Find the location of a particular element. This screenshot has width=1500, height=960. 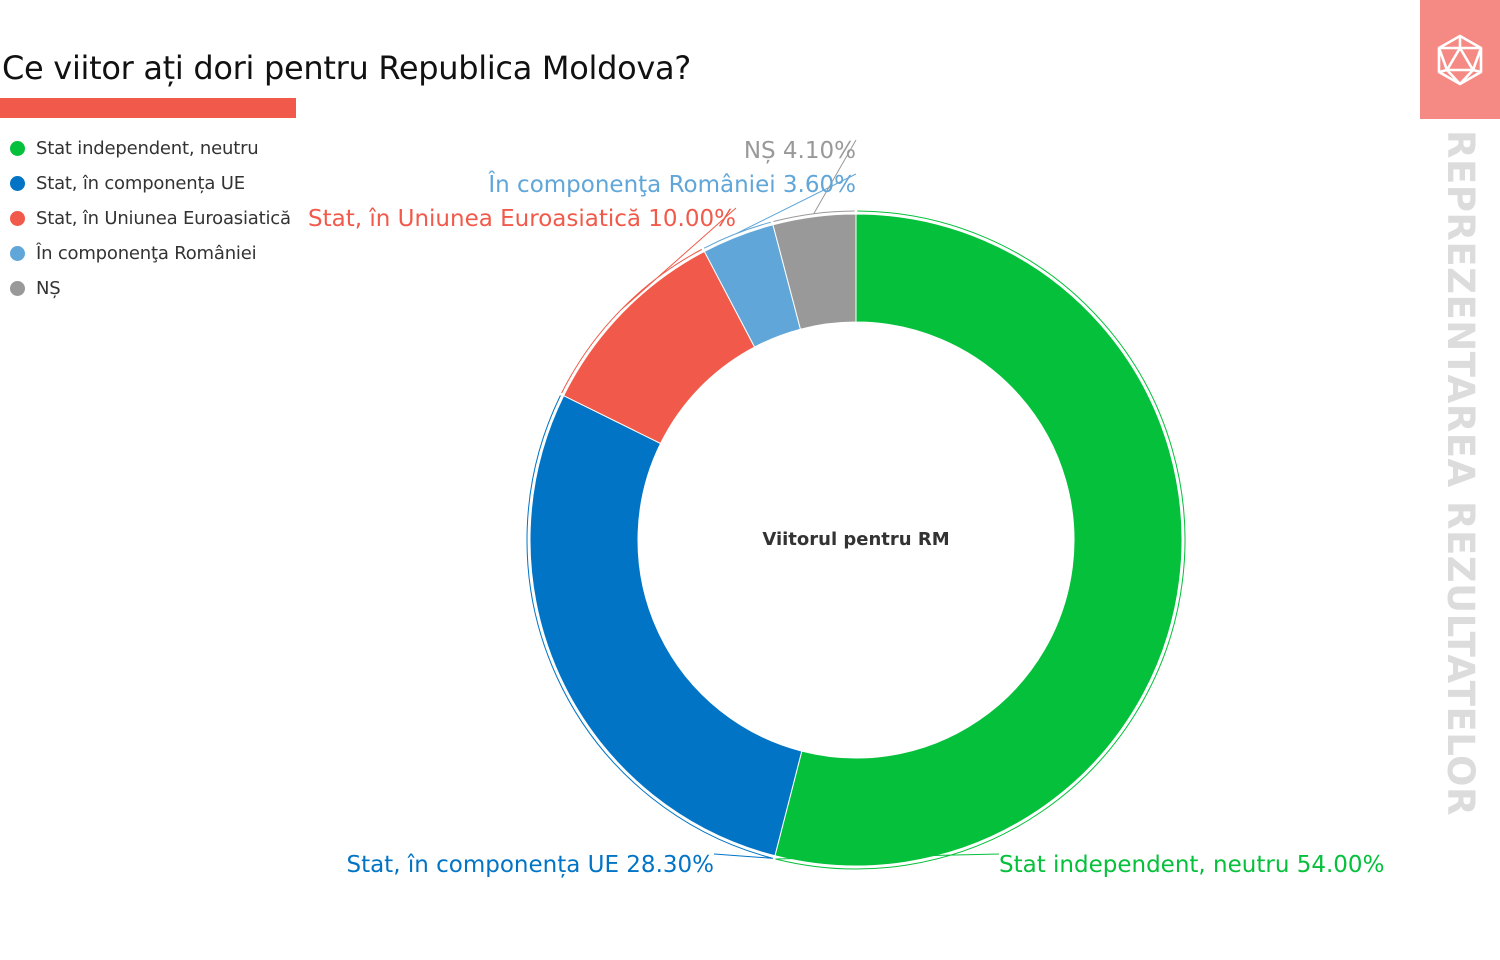

legend-item: Stat independent, neutru is located at coordinates (150, 148).